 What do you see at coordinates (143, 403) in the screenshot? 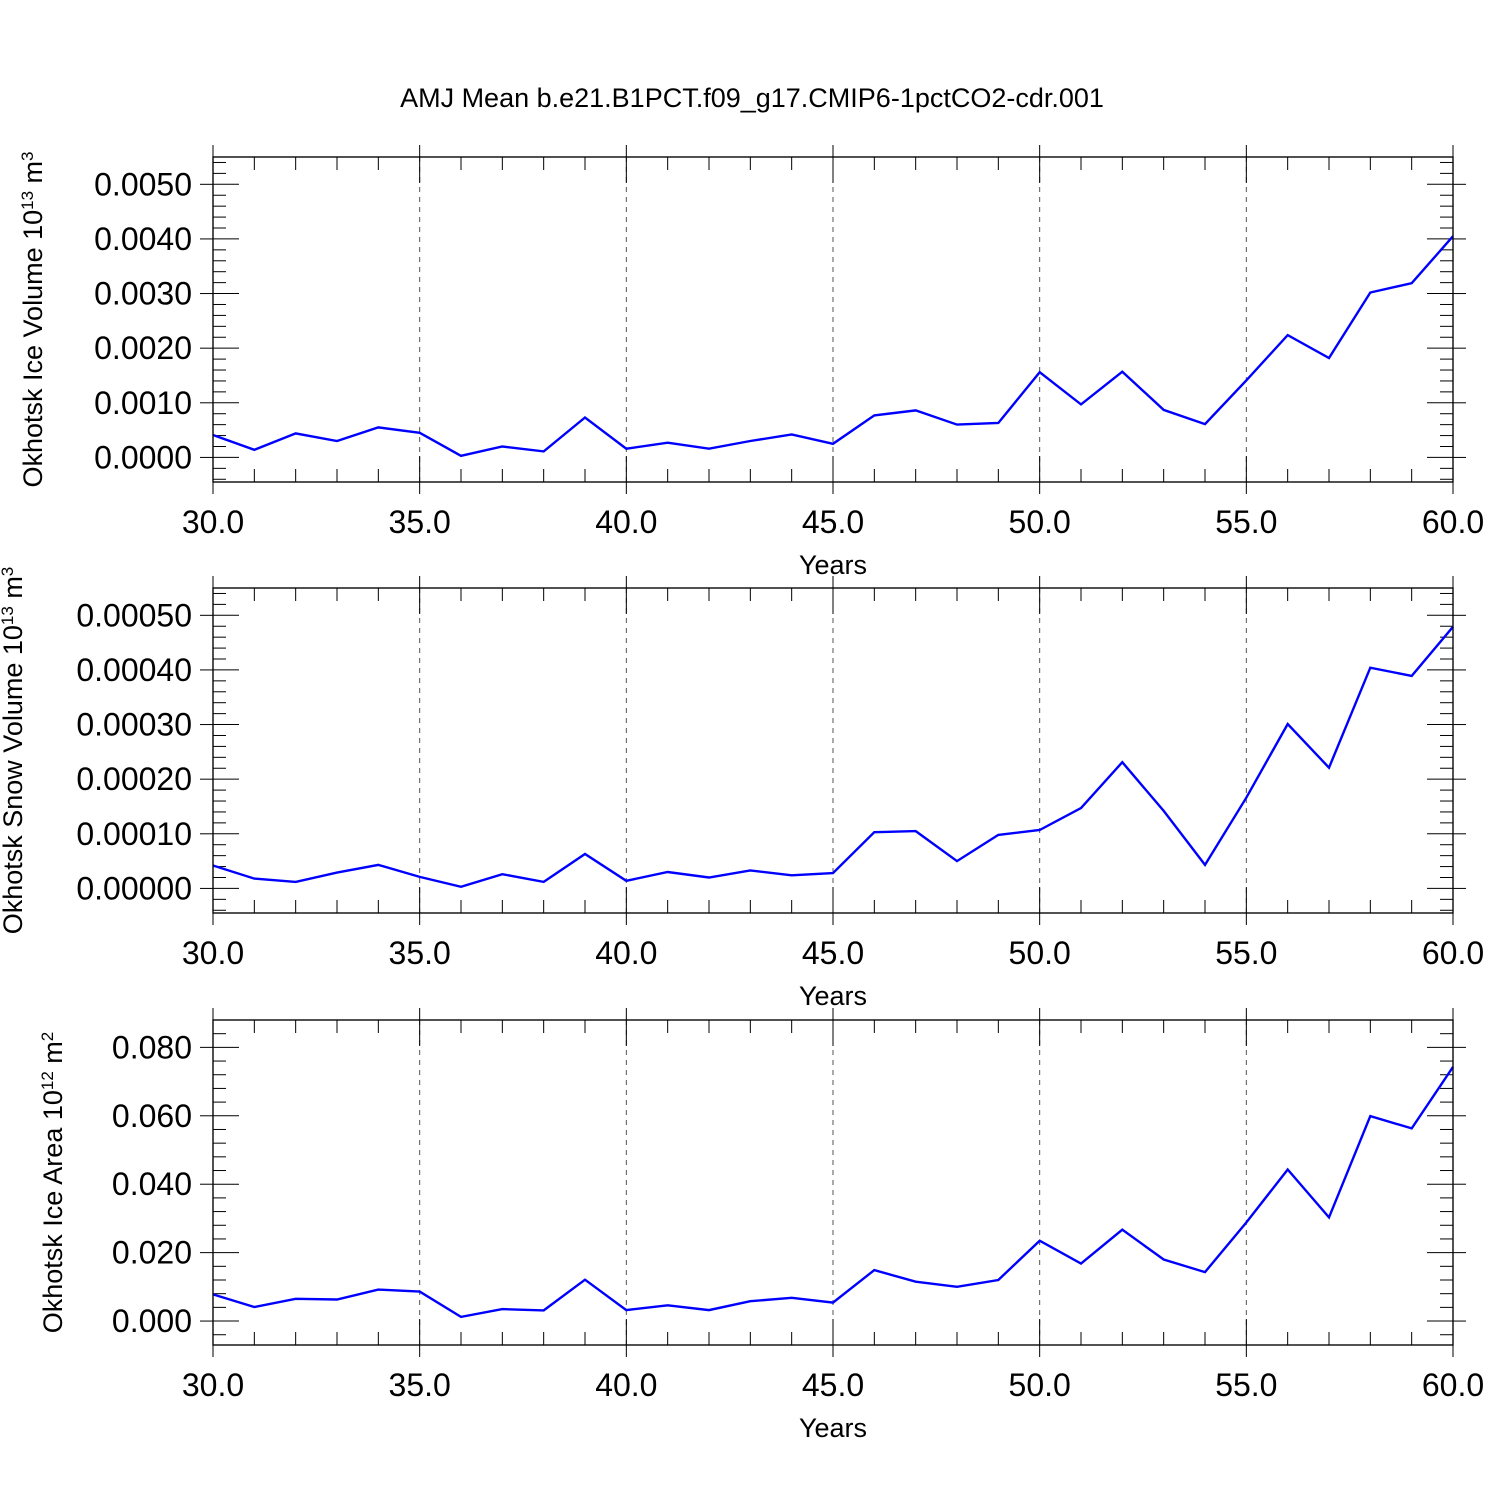
I see `ice-volume-y-tick-label: 0.0010` at bounding box center [143, 403].